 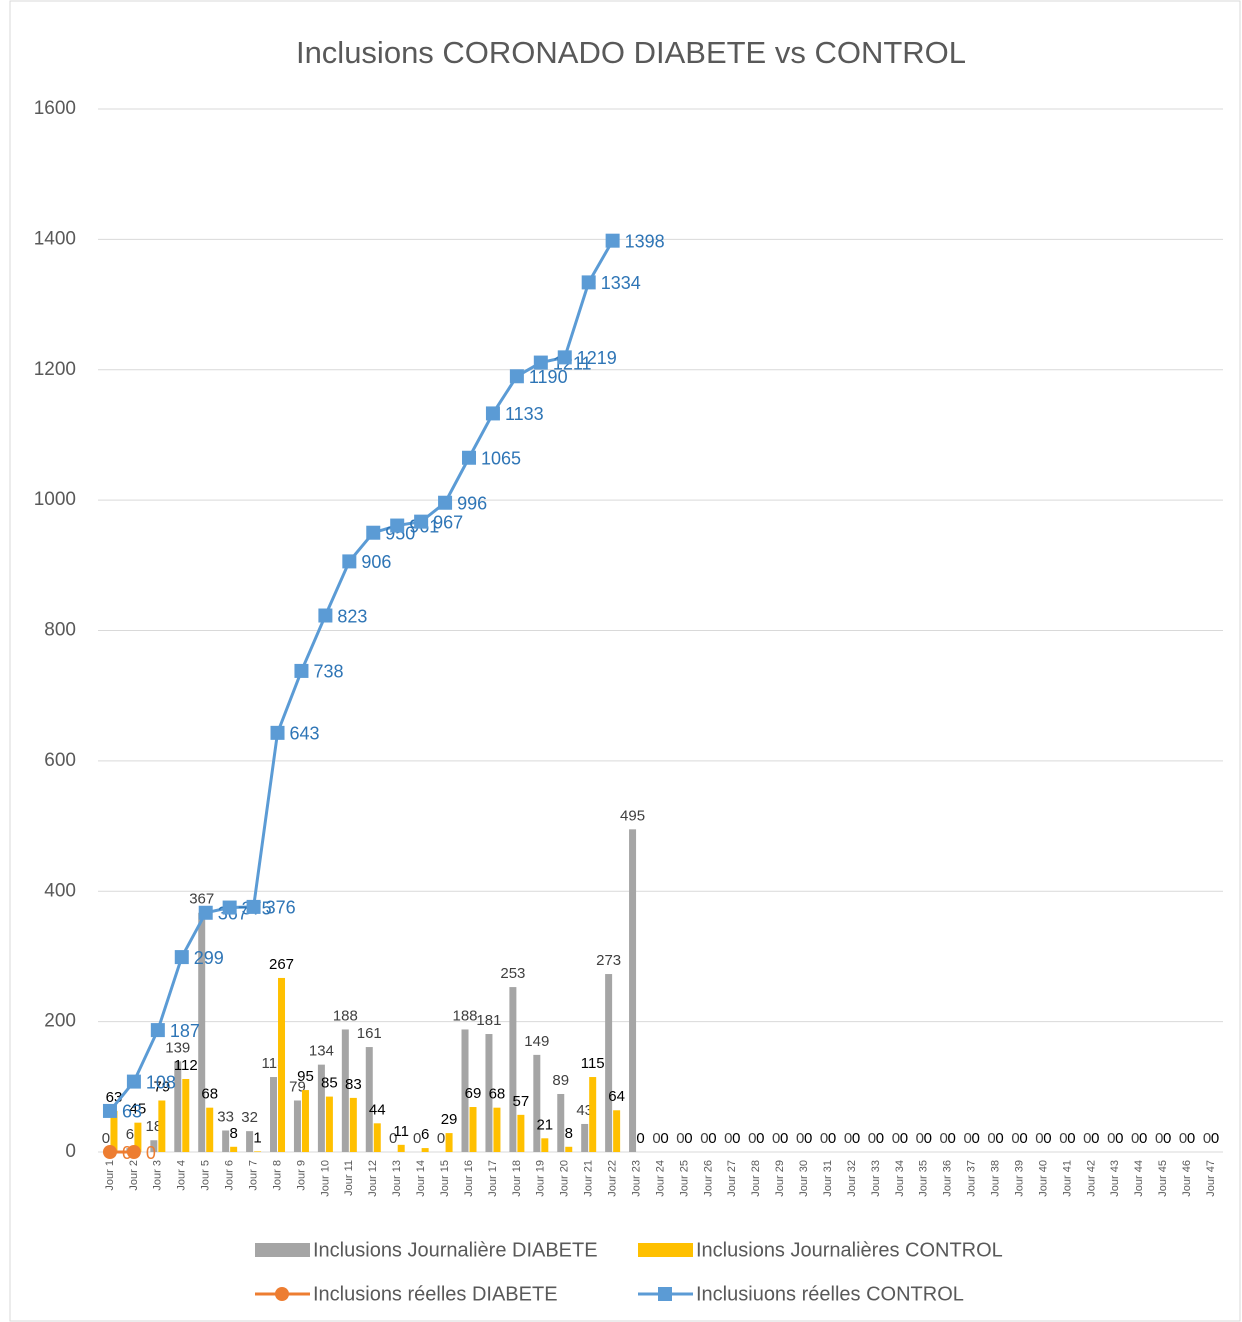 What do you see at coordinates (281, 908) in the screenshot?
I see `data-label: 376` at bounding box center [281, 908].